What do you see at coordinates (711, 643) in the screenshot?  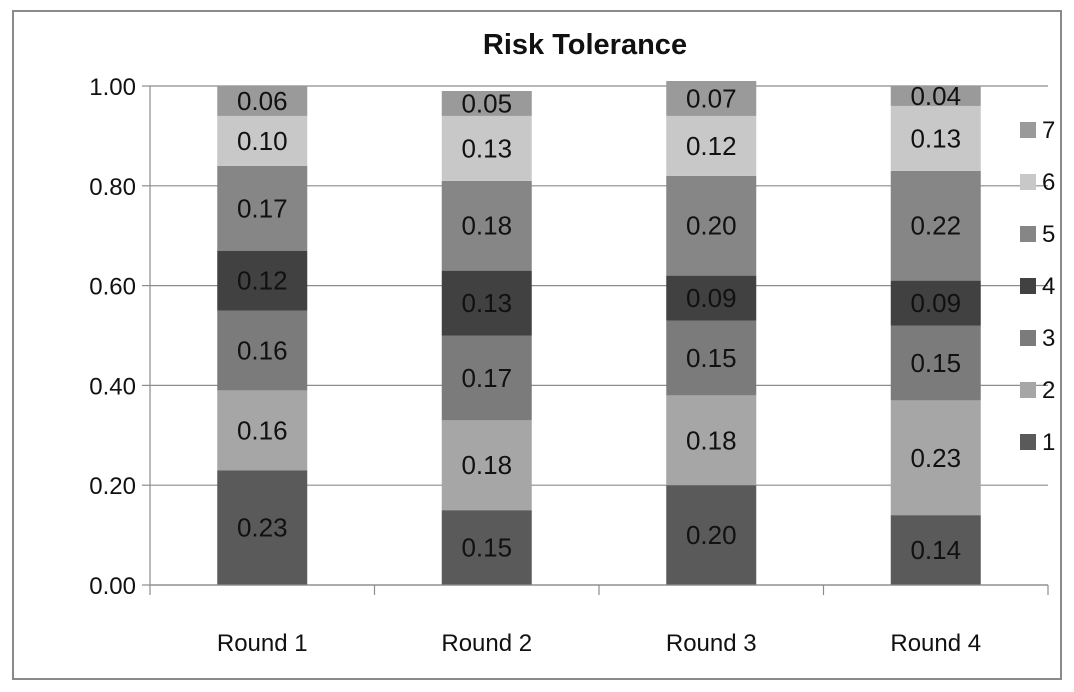 I see `x-category-label: Round 3` at bounding box center [711, 643].